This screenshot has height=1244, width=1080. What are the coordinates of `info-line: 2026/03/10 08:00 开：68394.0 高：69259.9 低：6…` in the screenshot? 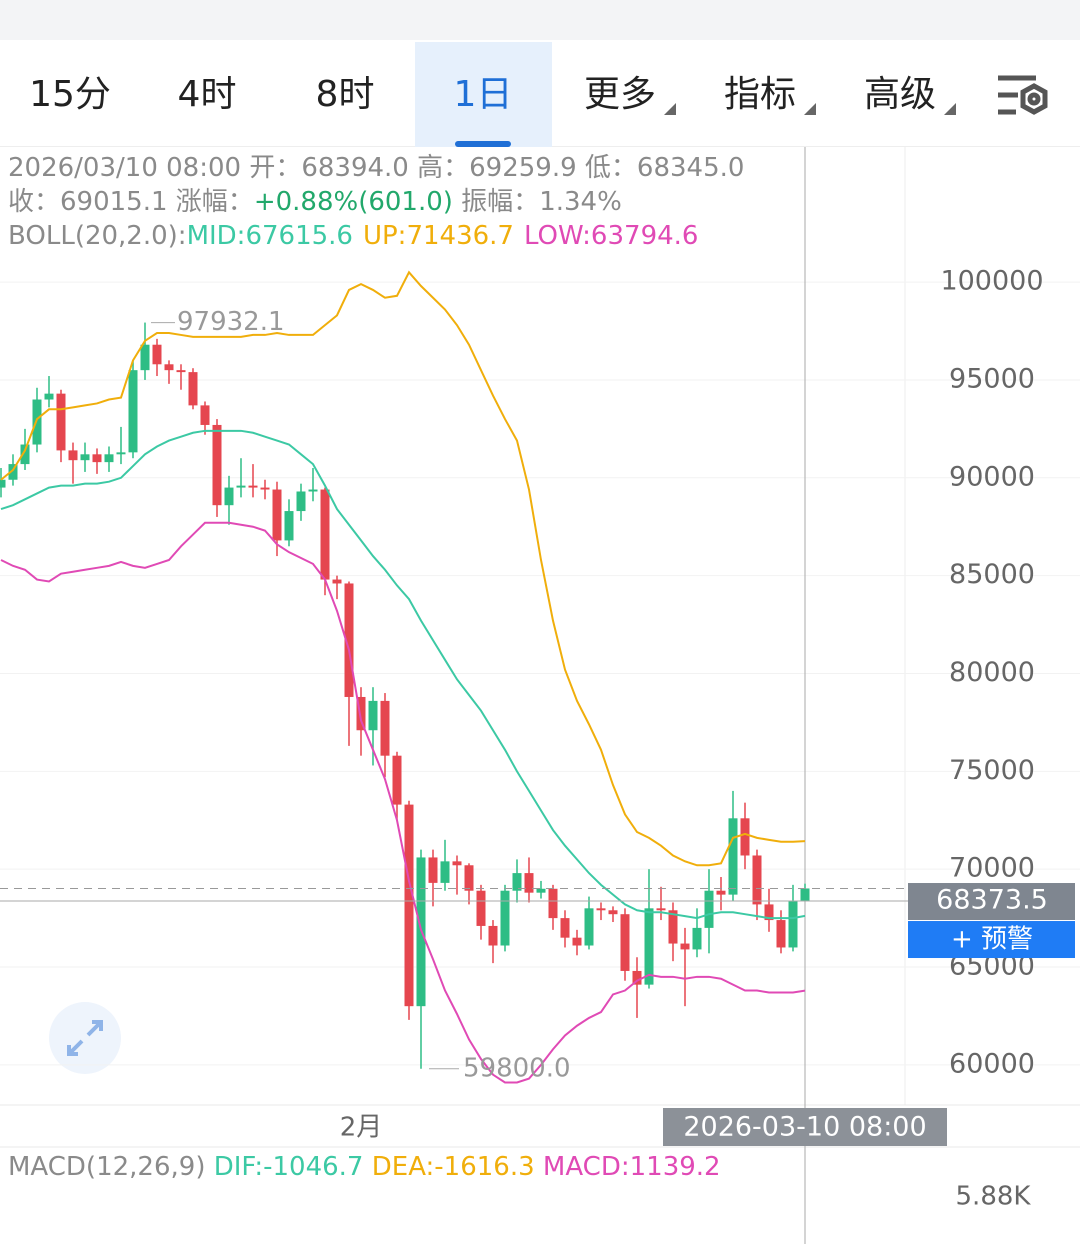 It's located at (376, 168).